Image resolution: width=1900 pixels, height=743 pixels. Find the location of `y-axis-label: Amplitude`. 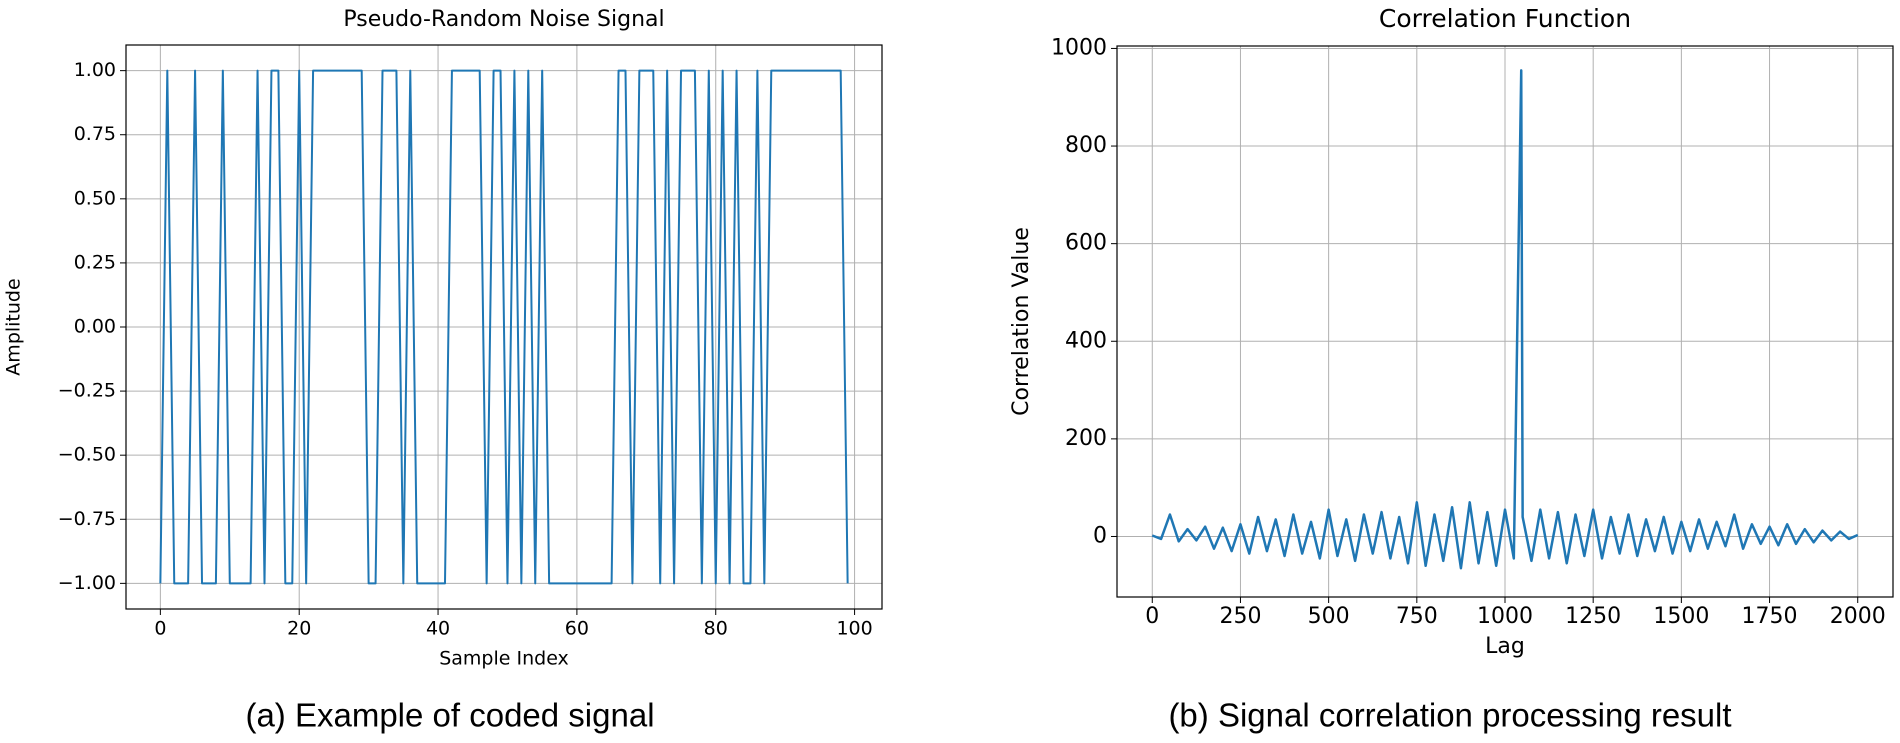

y-axis-label: Amplitude is located at coordinates (14, 326).